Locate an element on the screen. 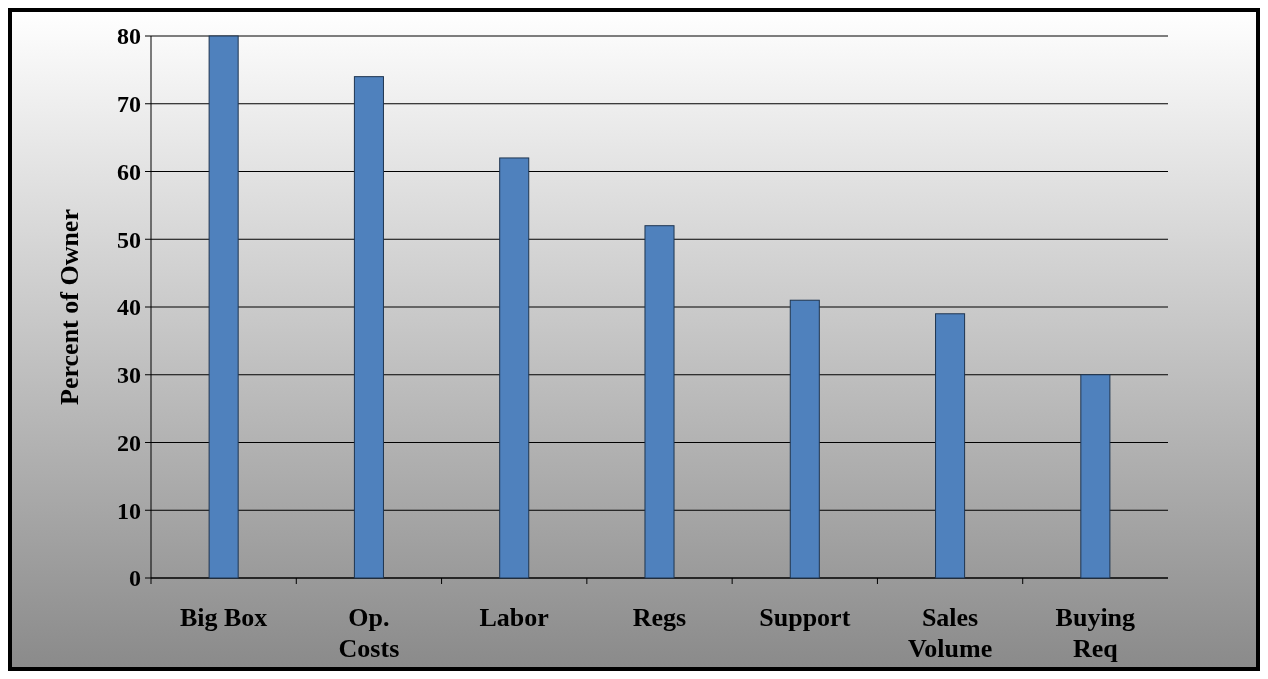 The height and width of the screenshot is (679, 1268). x-tick-label: Sales Volume is located at coordinates (950, 633).